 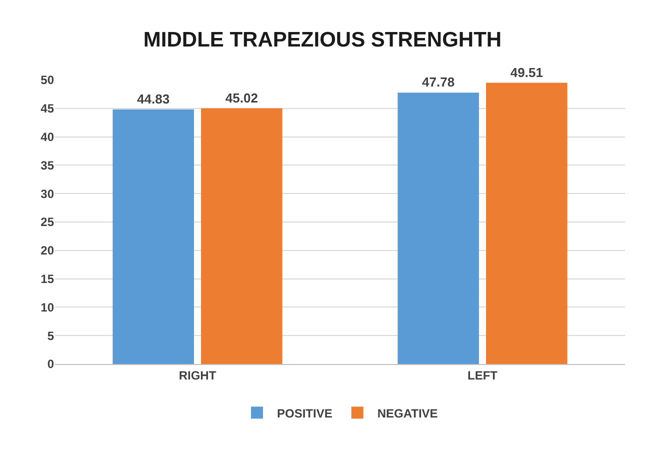 What do you see at coordinates (438, 82) in the screenshot?
I see `data-label: 47.78` at bounding box center [438, 82].